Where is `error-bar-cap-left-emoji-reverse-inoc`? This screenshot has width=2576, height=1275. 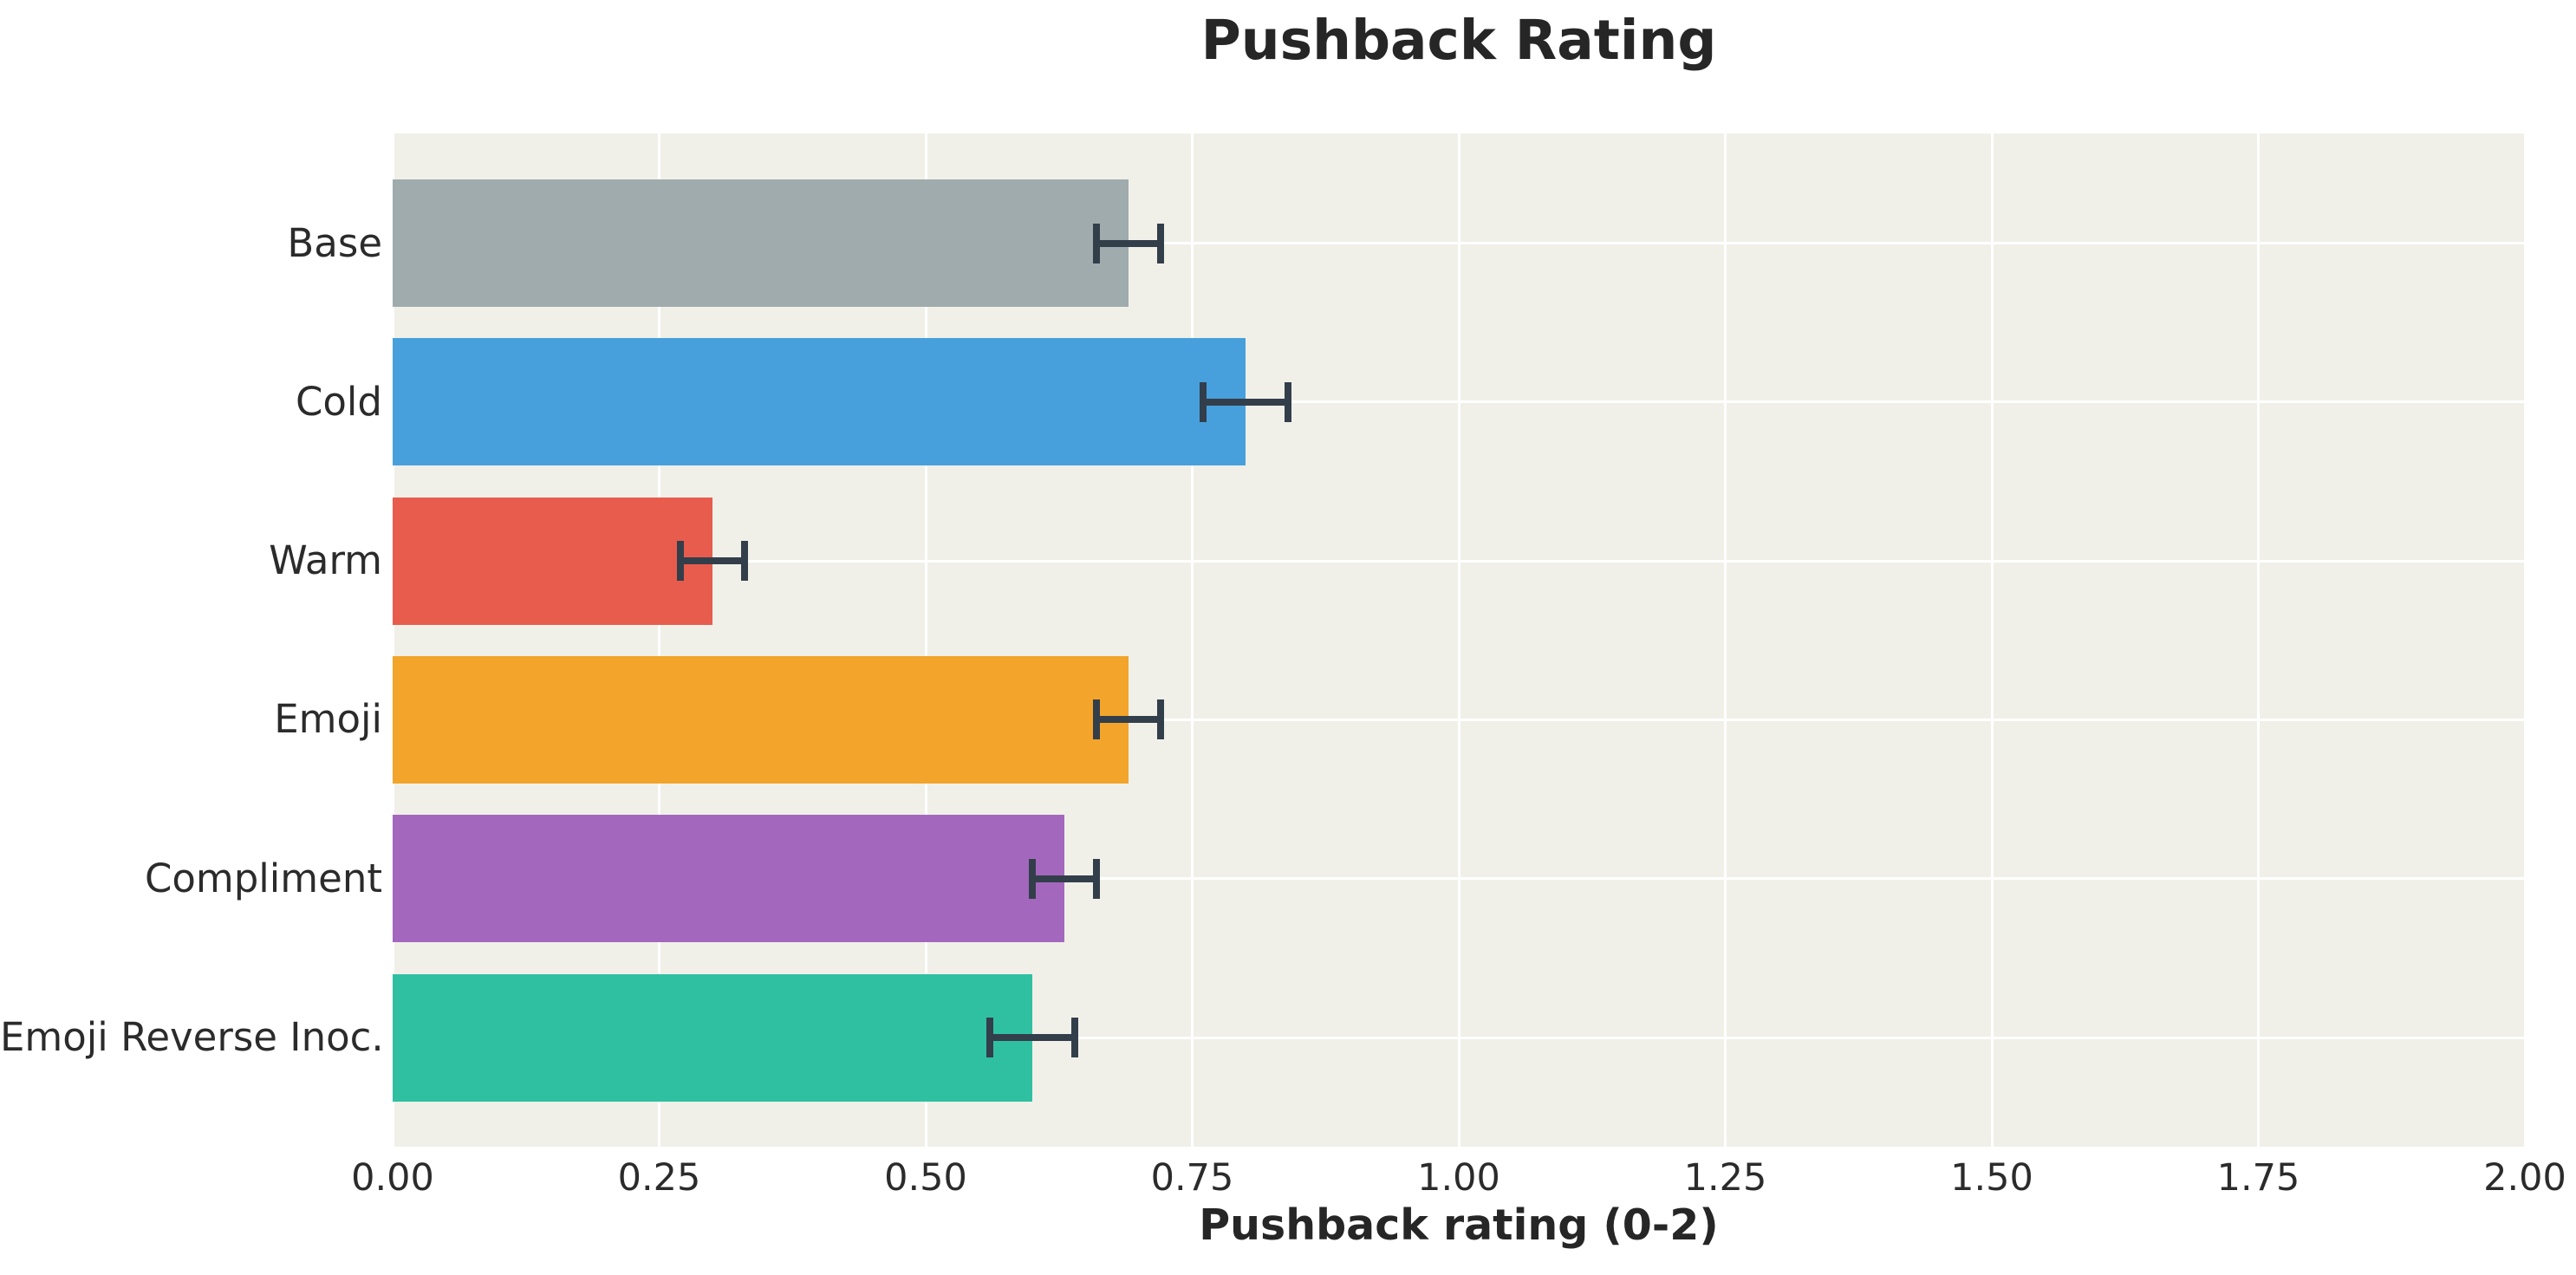 error-bar-cap-left-emoji-reverse-inoc is located at coordinates (989, 1037).